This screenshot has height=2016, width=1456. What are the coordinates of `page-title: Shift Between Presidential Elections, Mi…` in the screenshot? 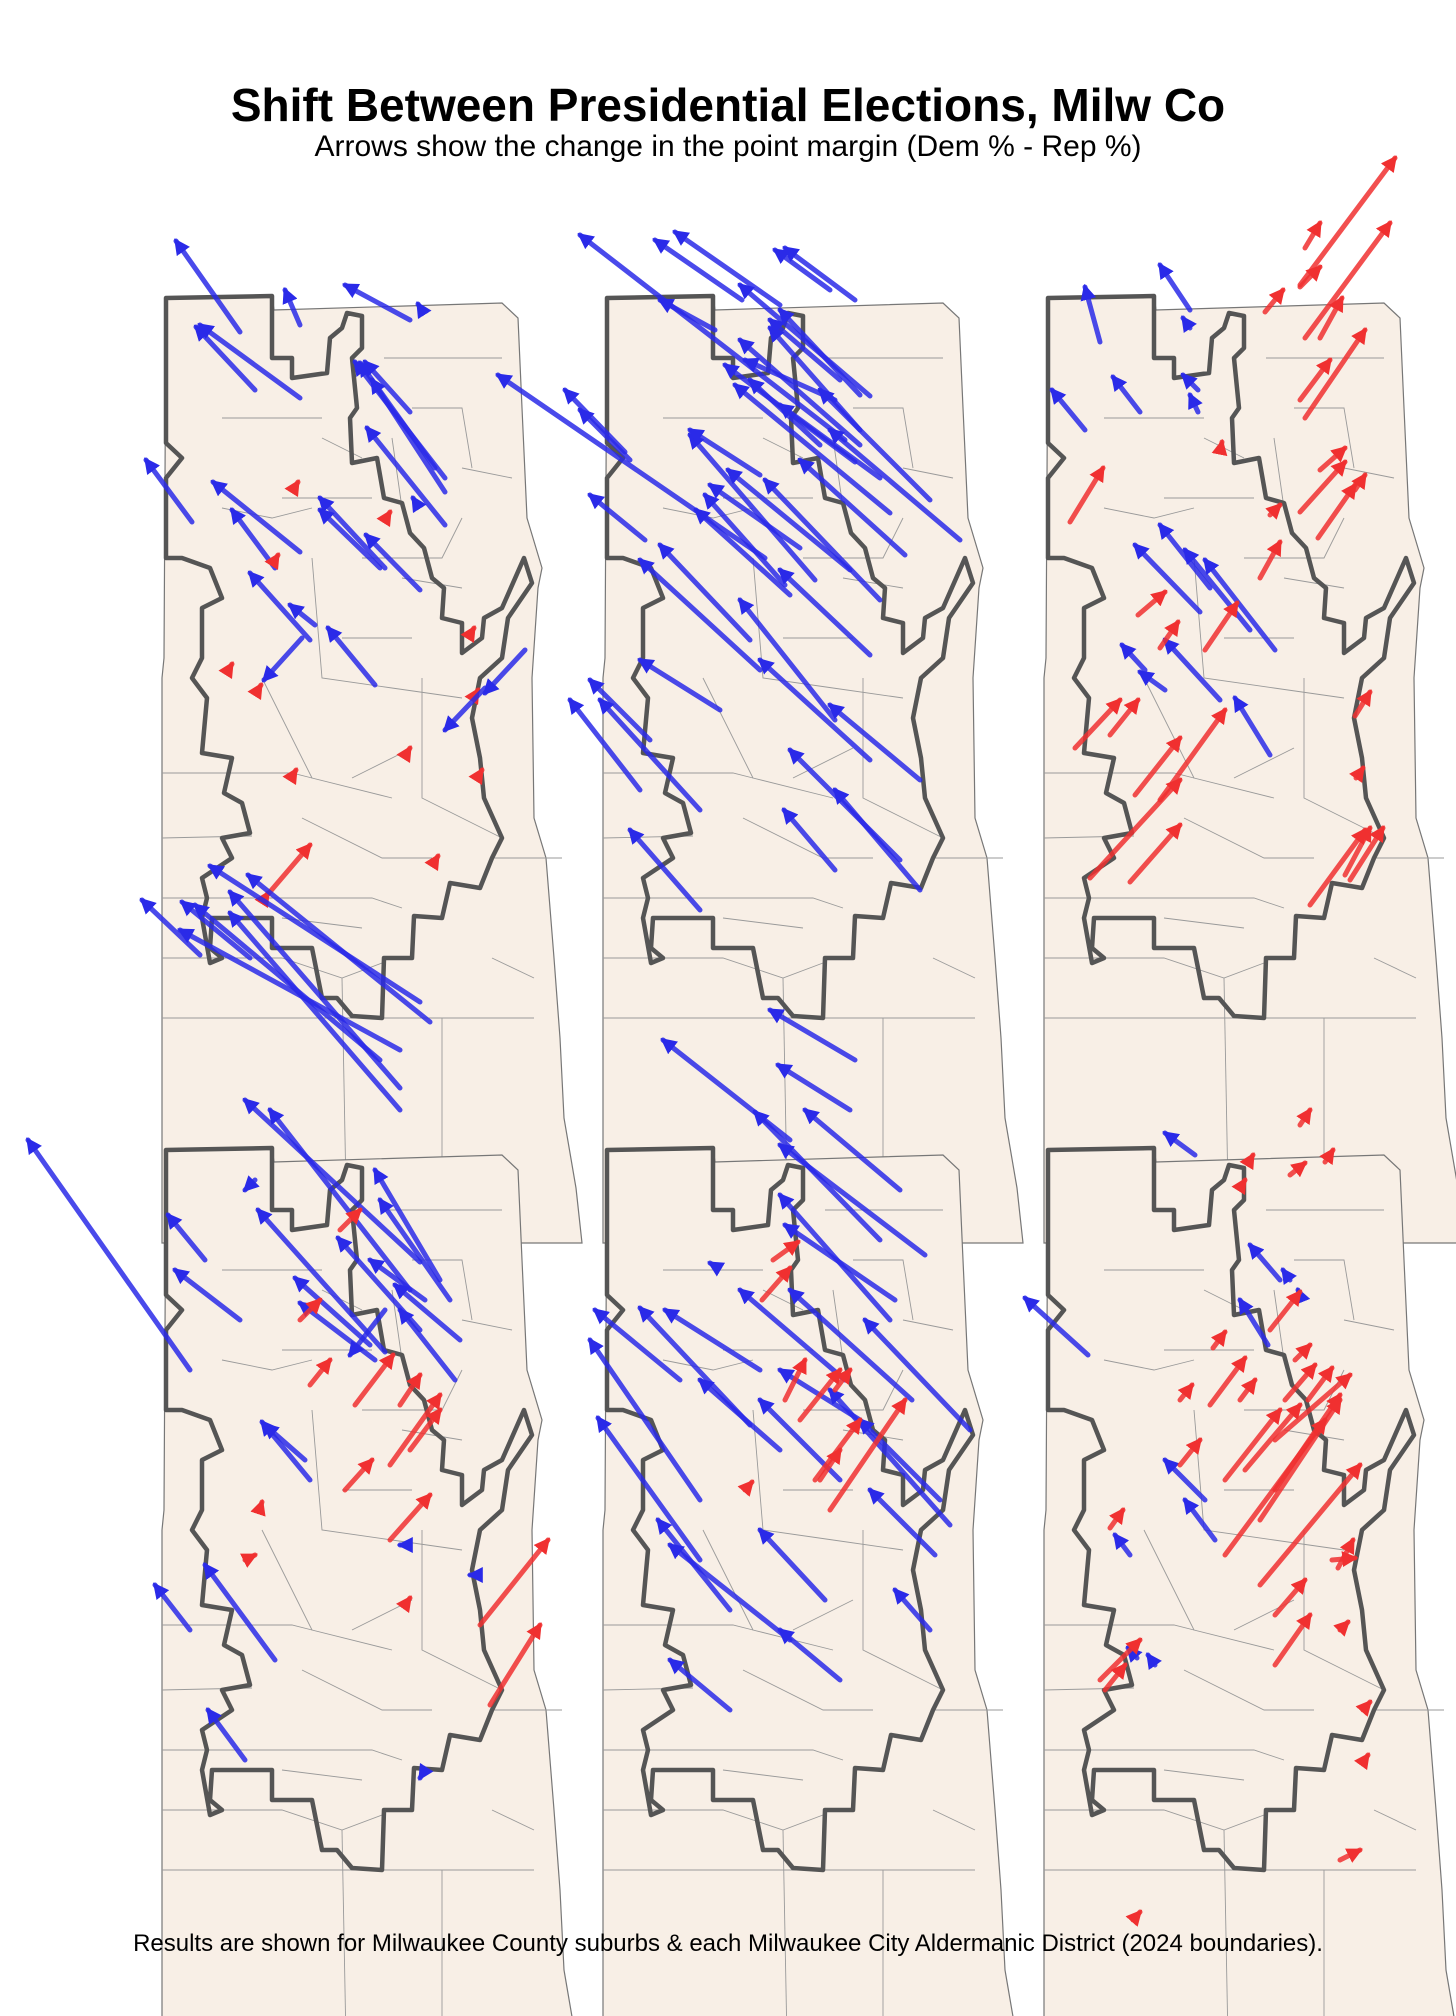 It's located at (728, 105).